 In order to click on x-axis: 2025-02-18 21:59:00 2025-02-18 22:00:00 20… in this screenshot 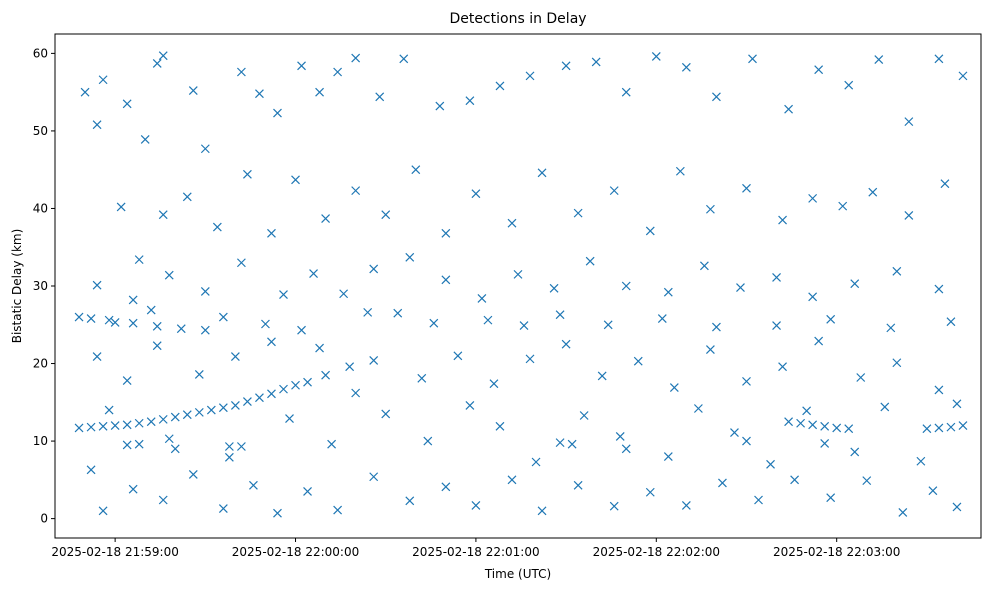, I will do `click(475, 548)`.